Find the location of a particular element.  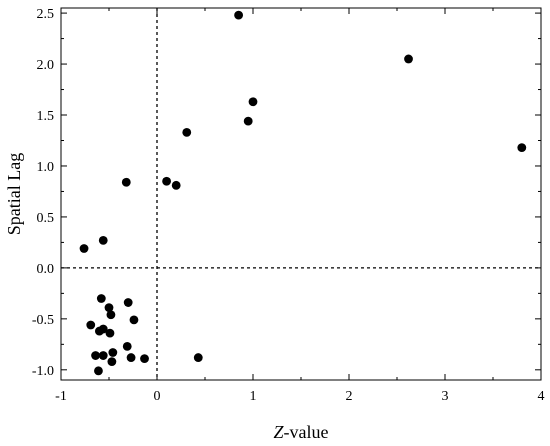

x-axis-title: Z-value is located at coordinates (301, 432).